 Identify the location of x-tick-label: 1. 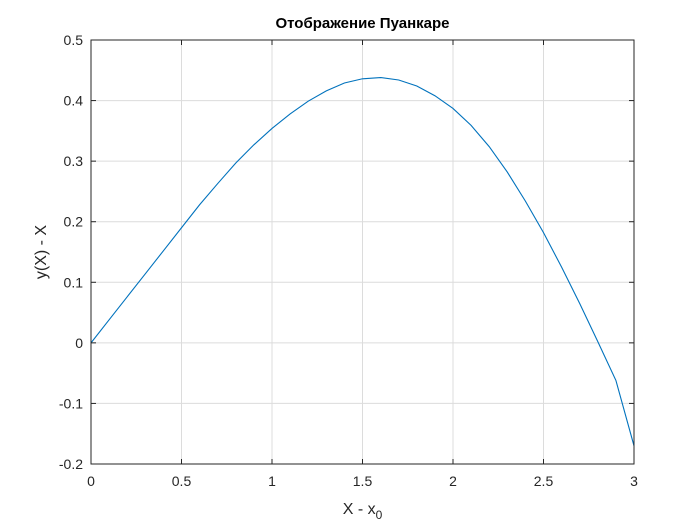
(272, 481).